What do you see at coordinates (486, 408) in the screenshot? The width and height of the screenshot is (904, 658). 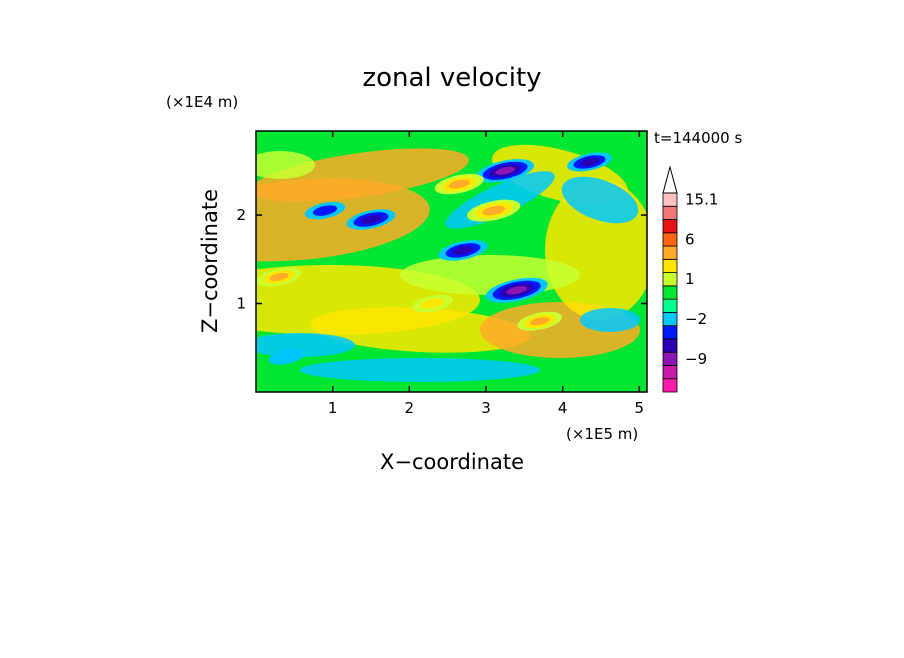 I see `x-tick-label: 3` at bounding box center [486, 408].